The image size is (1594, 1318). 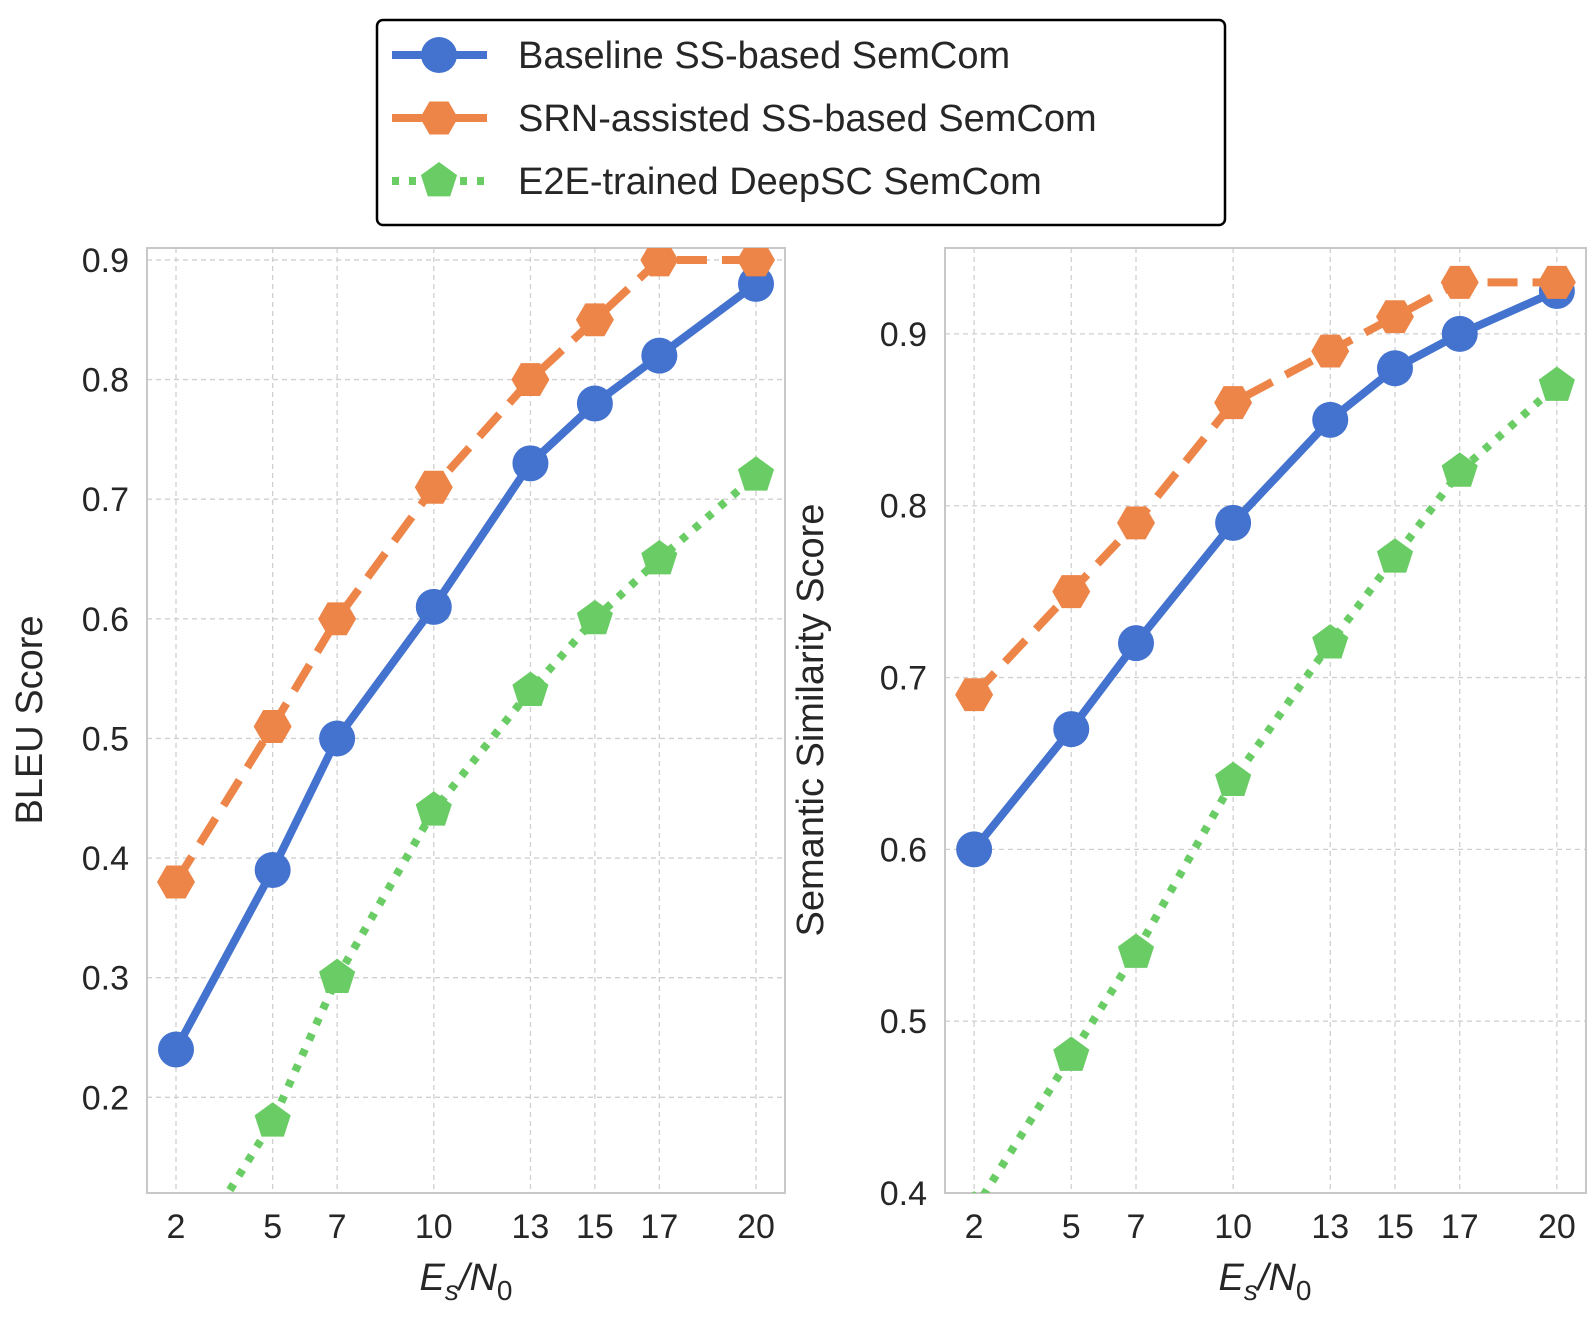 I want to click on legend-label-srn: SRN-assisted SS-based SemCom, so click(x=807, y=119).